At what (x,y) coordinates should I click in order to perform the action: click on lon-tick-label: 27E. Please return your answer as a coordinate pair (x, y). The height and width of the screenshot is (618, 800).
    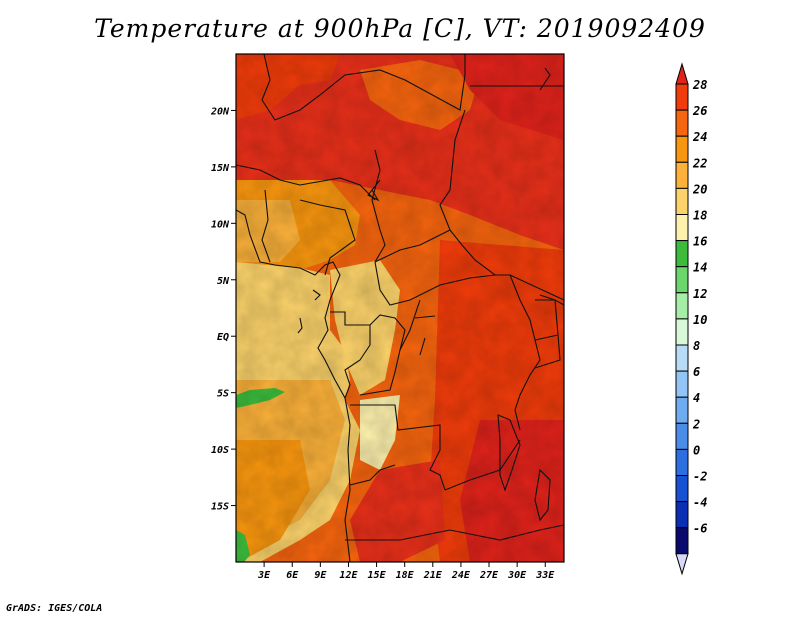
    Looking at the image, I should click on (489, 575).